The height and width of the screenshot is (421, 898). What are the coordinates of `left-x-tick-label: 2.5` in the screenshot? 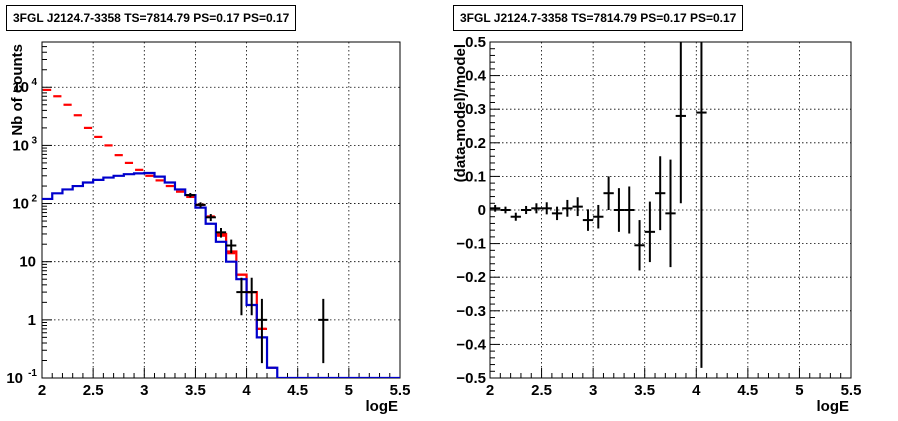 It's located at (93, 390).